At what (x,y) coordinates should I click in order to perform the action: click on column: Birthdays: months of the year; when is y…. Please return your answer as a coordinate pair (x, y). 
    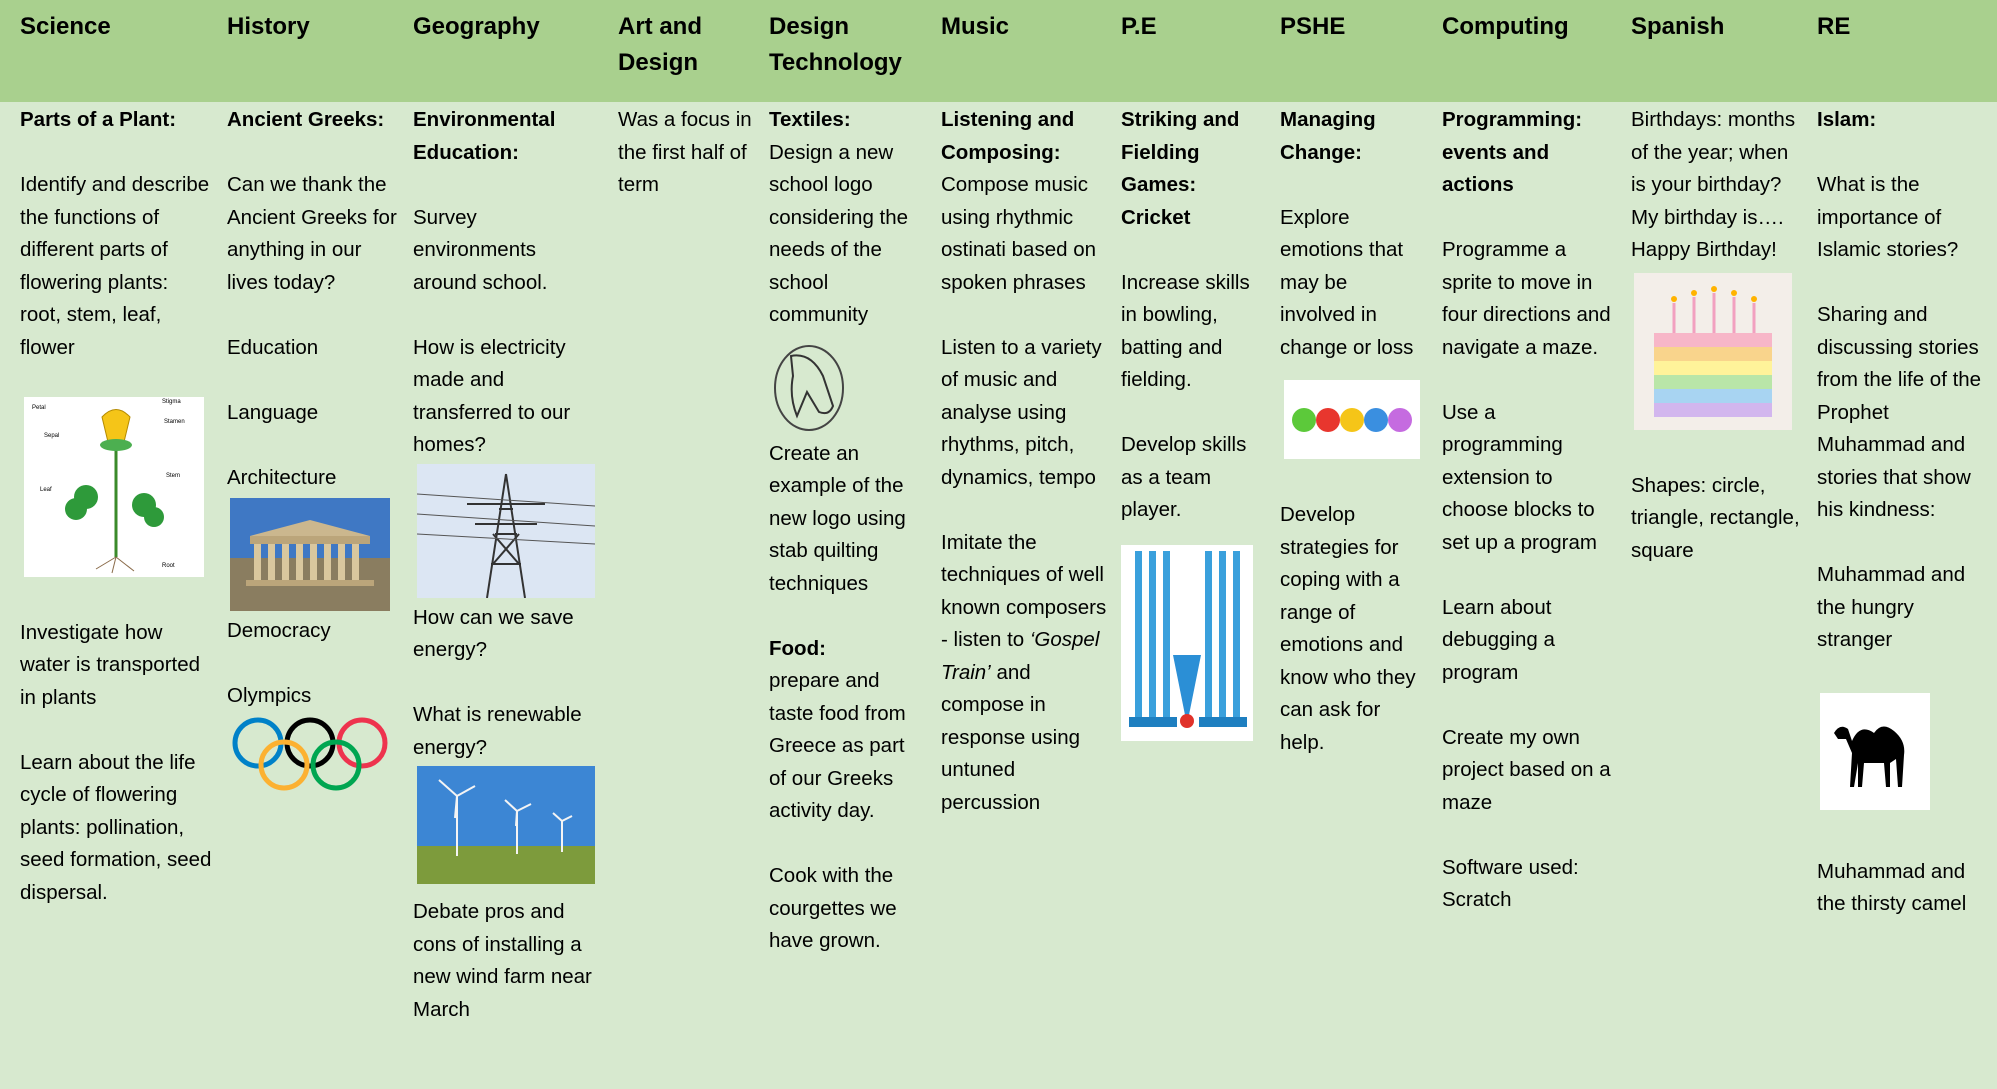
    Looking at the image, I should click on (1714, 595).